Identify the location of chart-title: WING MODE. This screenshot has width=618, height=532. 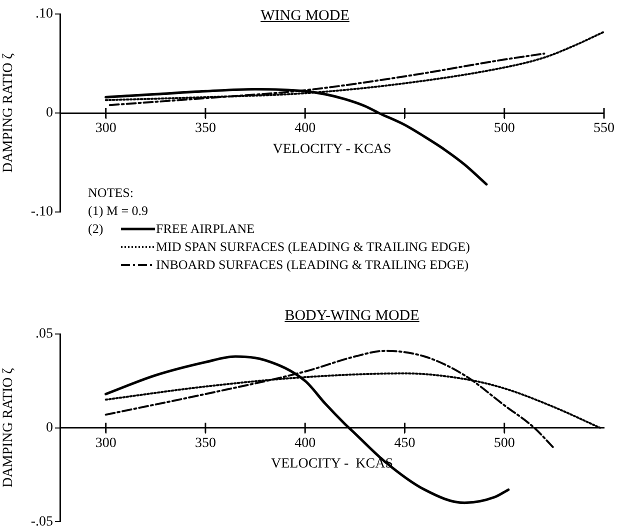
(305, 16).